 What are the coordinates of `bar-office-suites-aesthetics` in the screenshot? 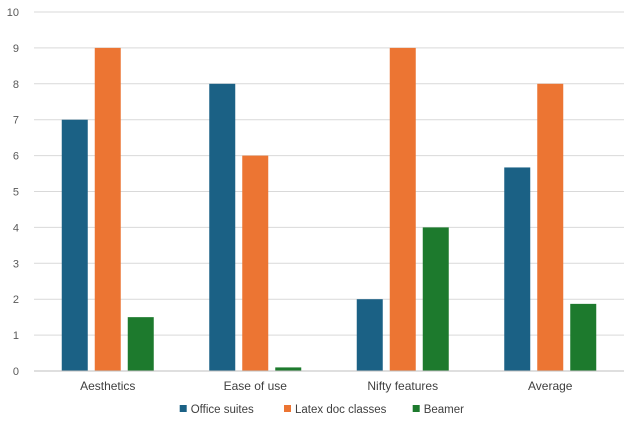 It's located at (74, 245).